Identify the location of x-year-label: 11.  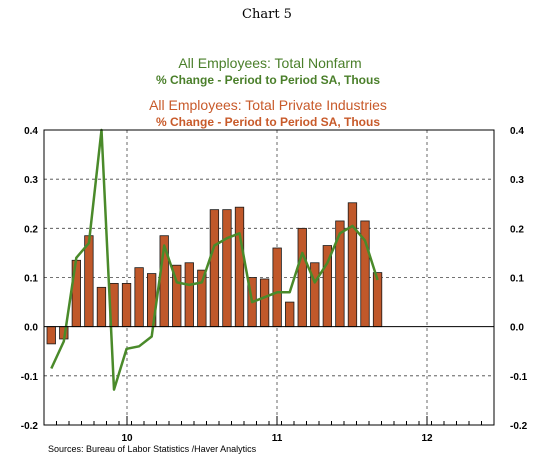
(277, 438).